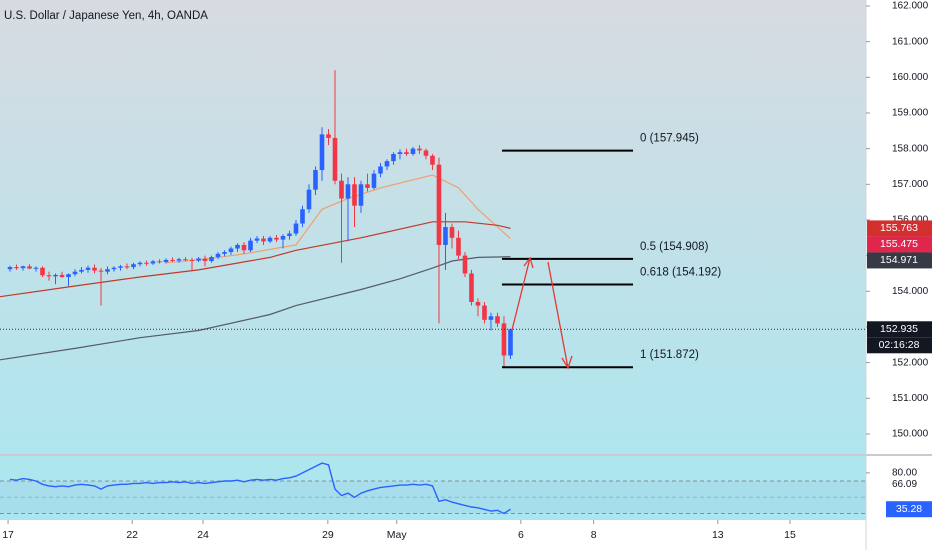  I want to click on arrow-up, so click(522, 293).